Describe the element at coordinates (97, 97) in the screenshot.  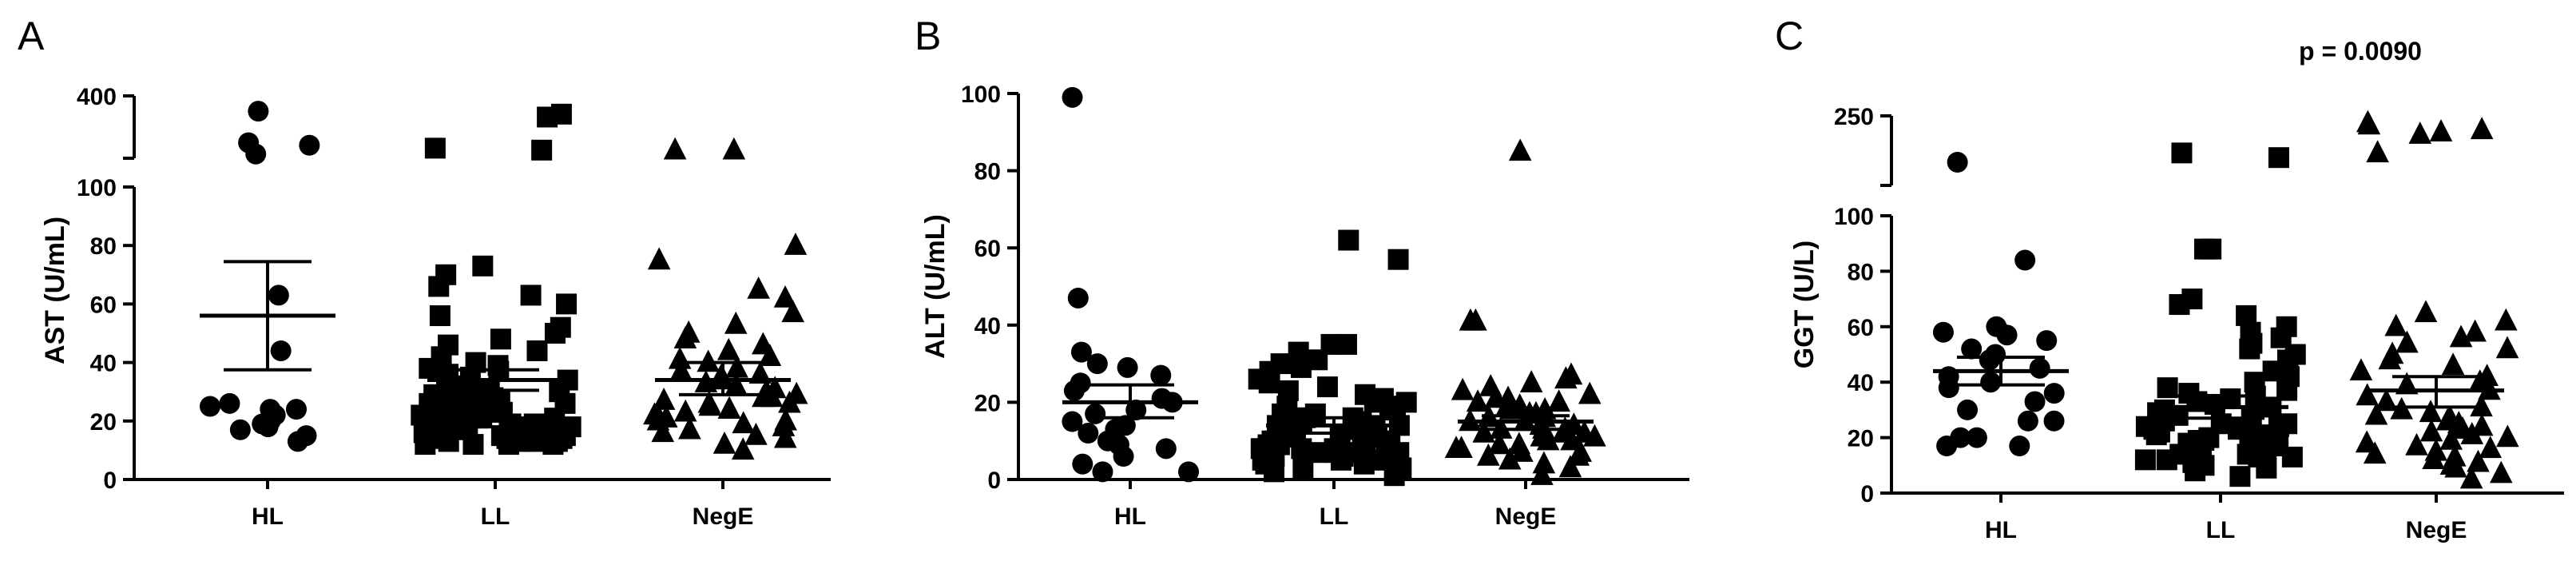
I see `y-tick-label: 400` at that location.